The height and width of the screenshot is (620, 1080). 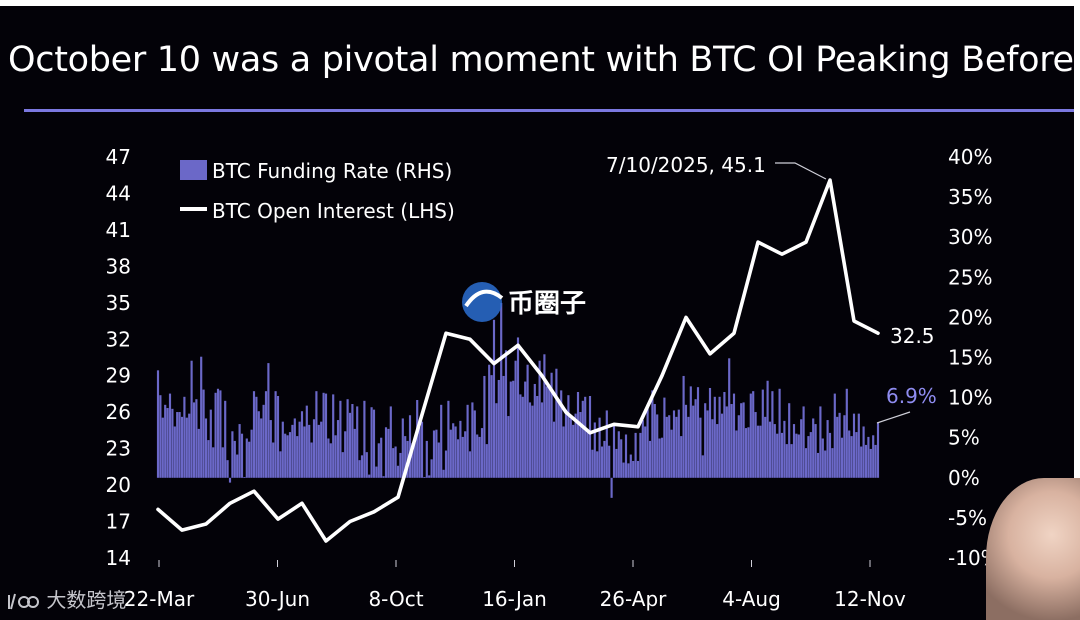 I want to click on left-tick-label: 20, so click(x=118, y=485).